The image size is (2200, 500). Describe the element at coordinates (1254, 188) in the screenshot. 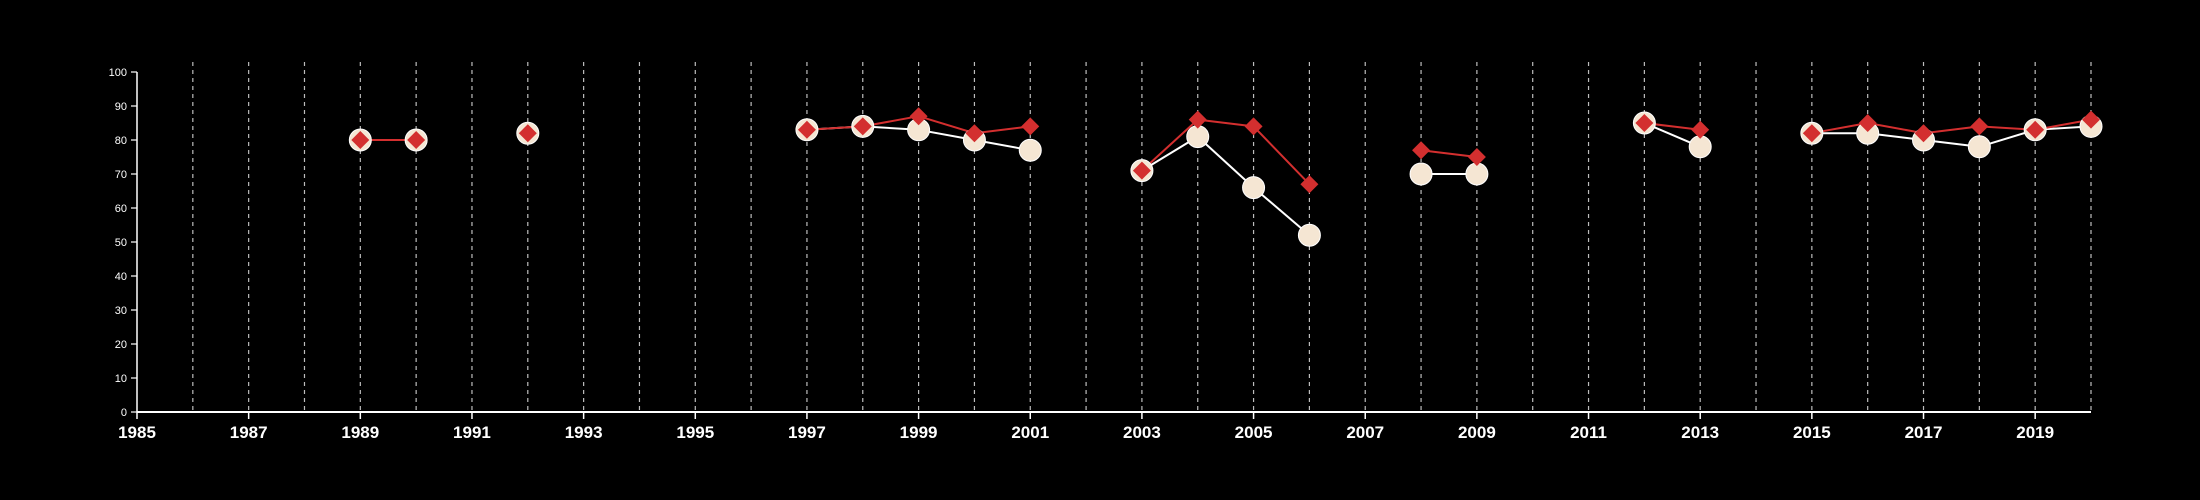

I see `circle-marker-2005` at that location.